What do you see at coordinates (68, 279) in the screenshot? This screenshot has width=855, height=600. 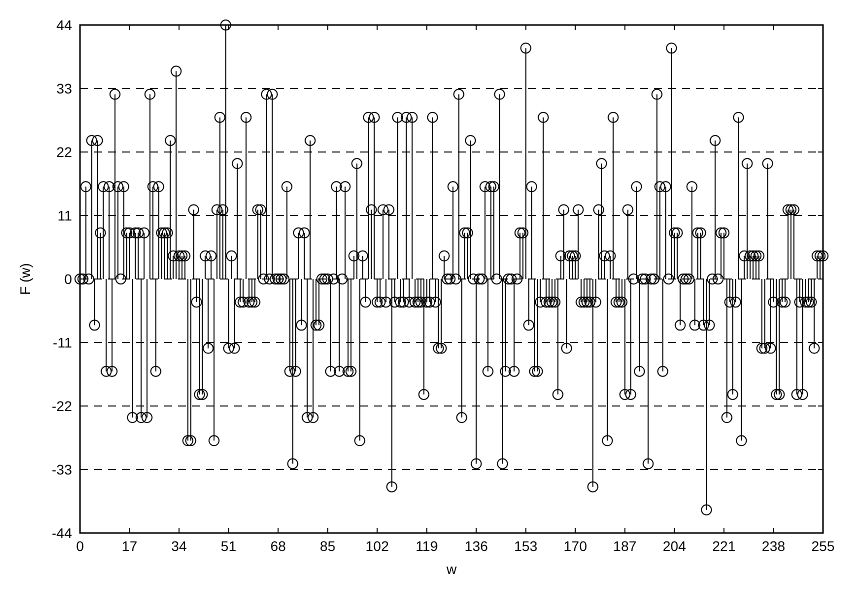 I see `y-tick-label: 0` at bounding box center [68, 279].